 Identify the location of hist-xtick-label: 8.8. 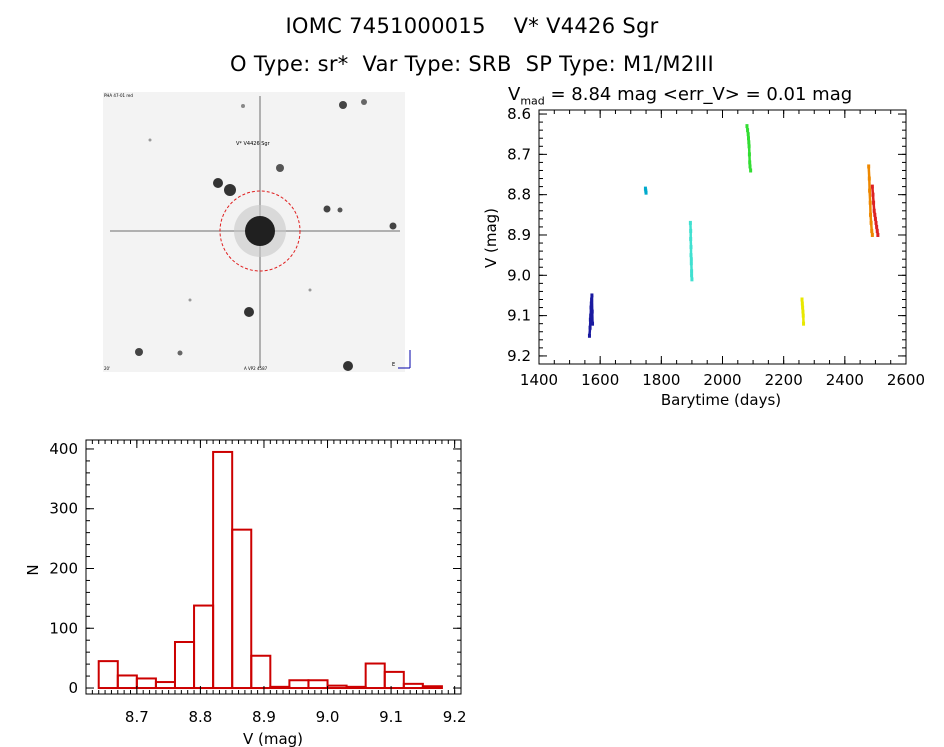
(200, 717).